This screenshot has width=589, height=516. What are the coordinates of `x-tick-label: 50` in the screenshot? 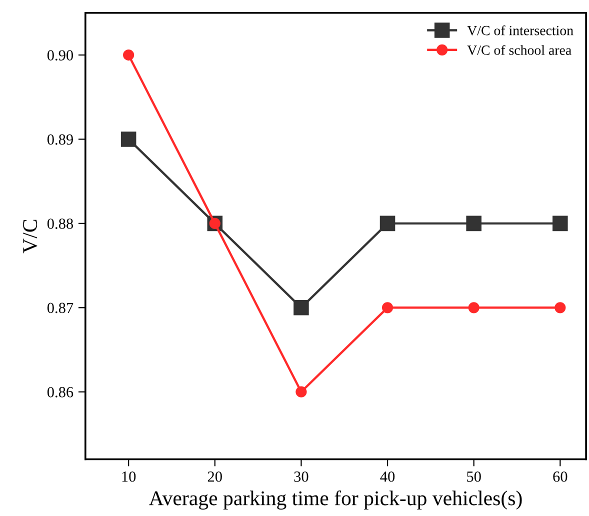 It's located at (474, 476).